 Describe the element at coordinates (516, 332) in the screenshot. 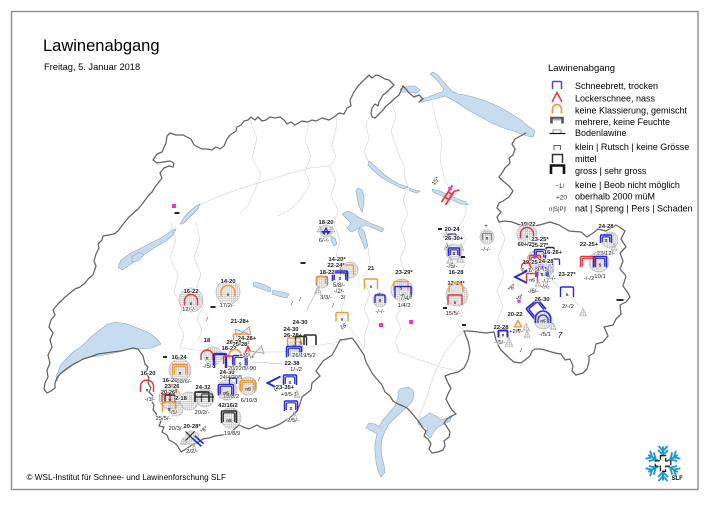

I see `svg-text: +2/-/-` at that location.